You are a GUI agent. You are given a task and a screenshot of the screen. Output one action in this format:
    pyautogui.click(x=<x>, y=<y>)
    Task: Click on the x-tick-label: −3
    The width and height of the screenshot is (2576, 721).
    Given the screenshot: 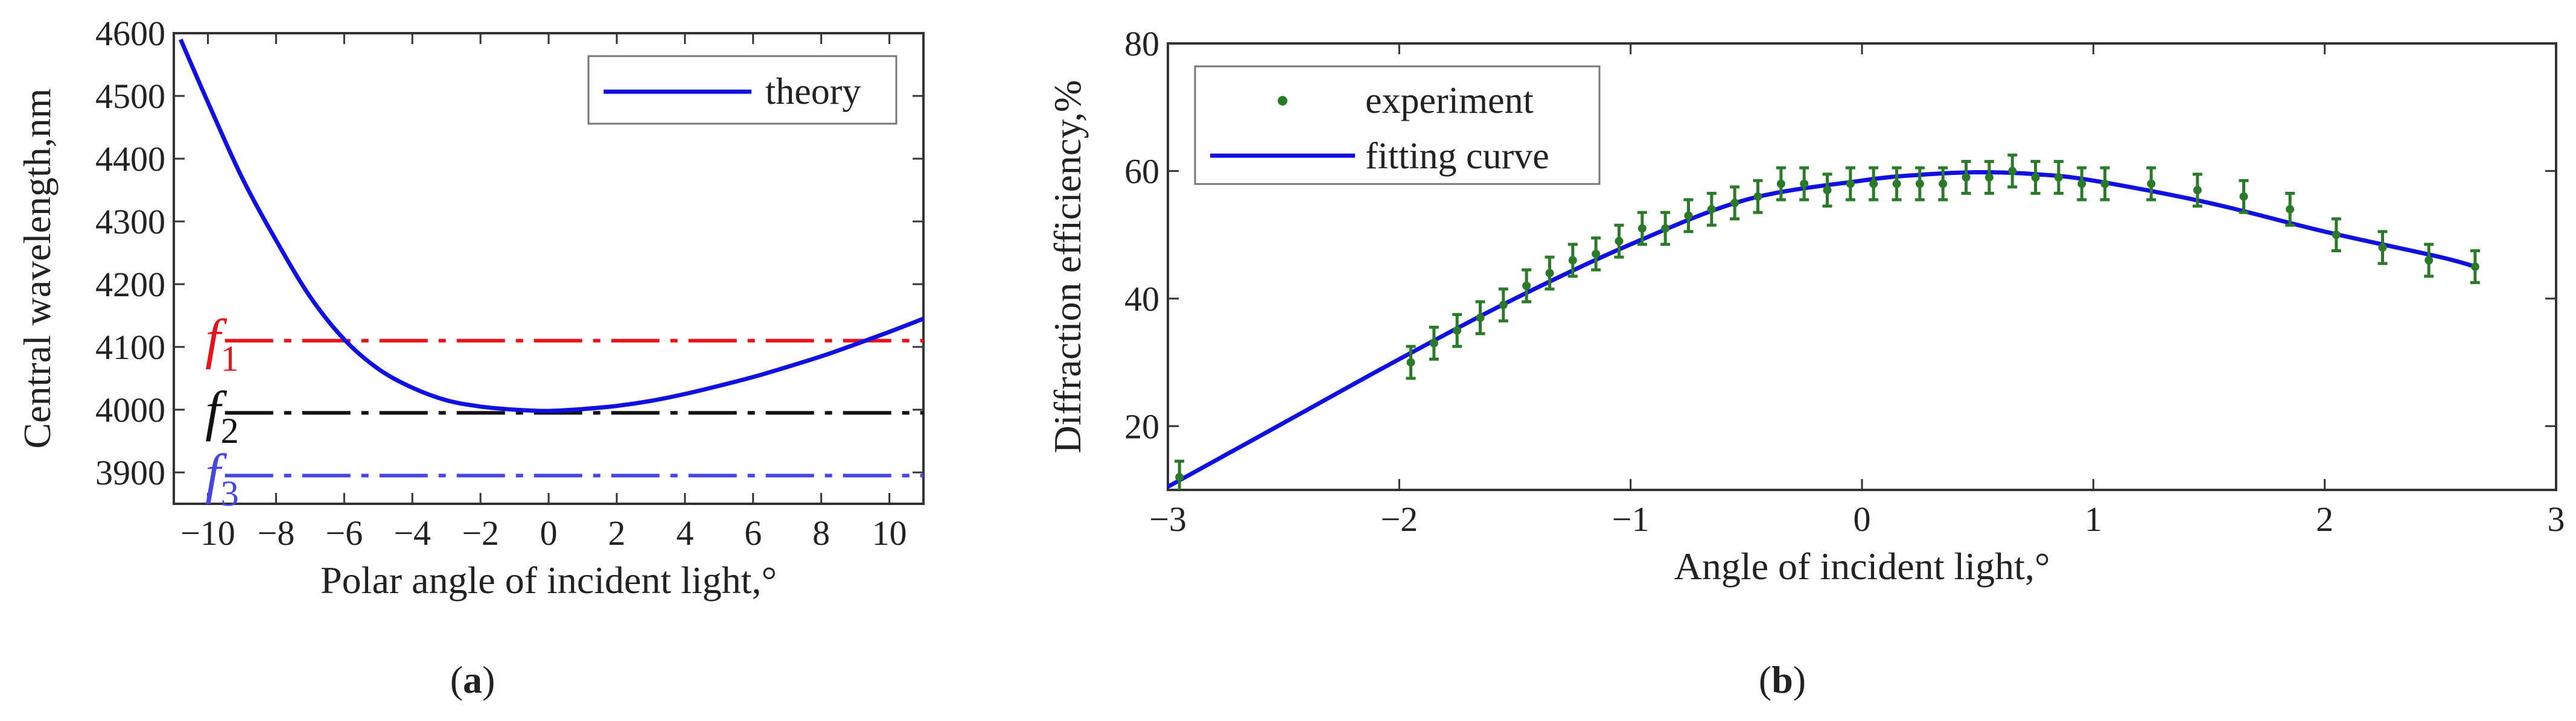 What is the action you would take?
    pyautogui.click(x=1168, y=519)
    